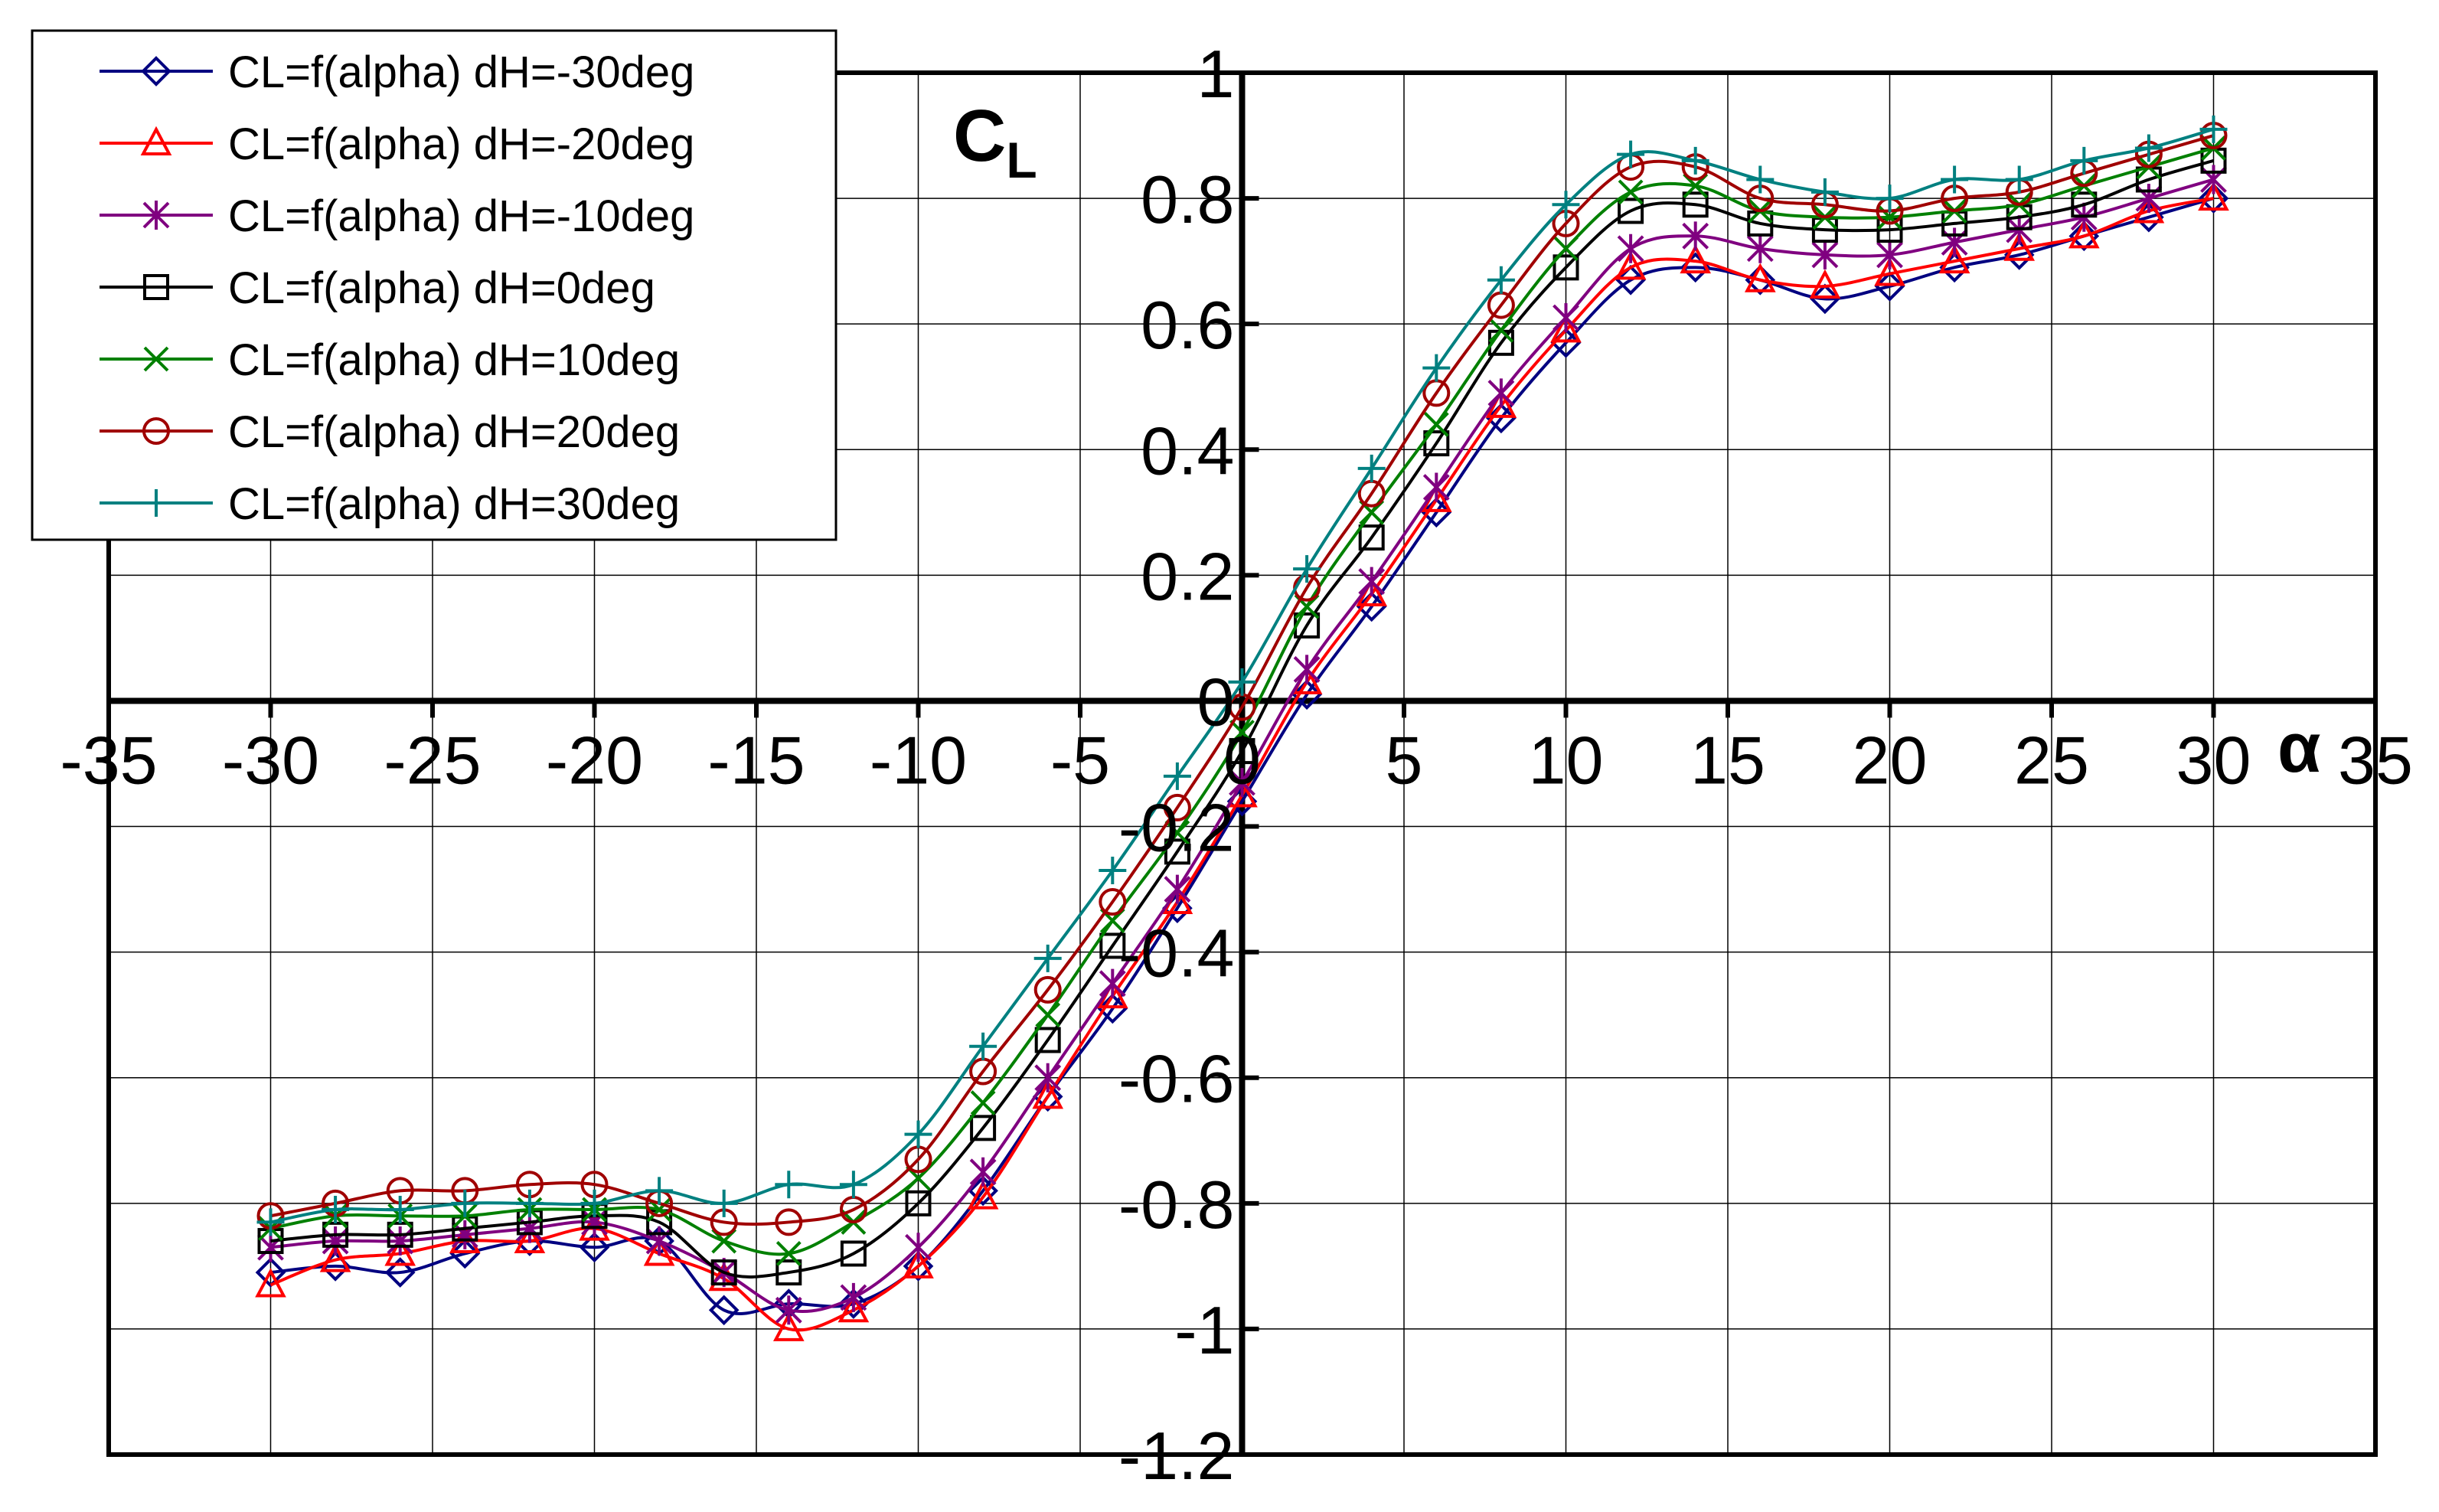  What do you see at coordinates (461, 216) in the screenshot?
I see `legend-label: CL=f(alpha) dH=-10deg` at bounding box center [461, 216].